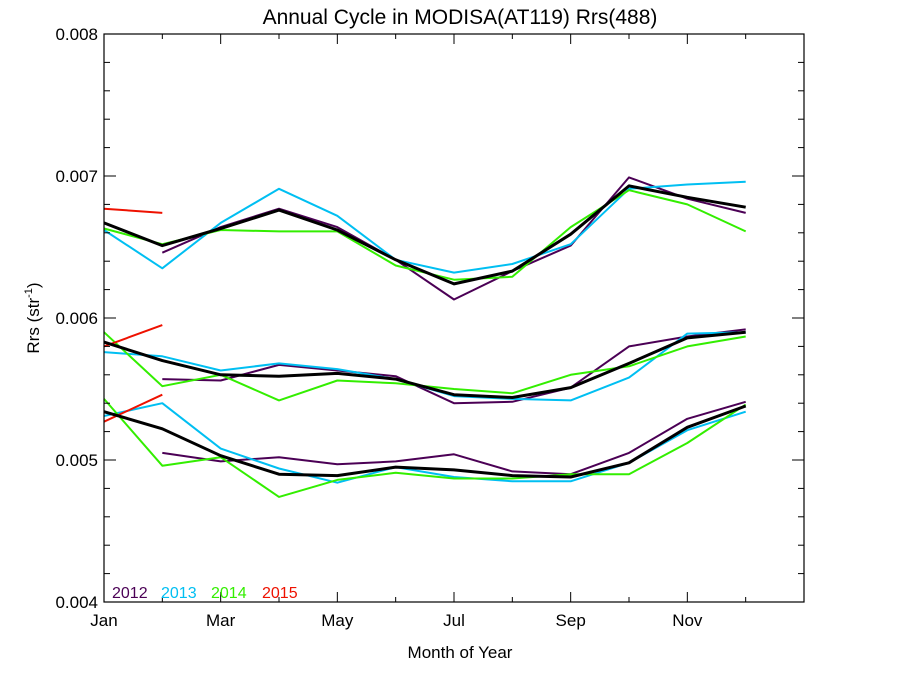  What do you see at coordinates (460, 652) in the screenshot?
I see `x-axis-label: Month of Year` at bounding box center [460, 652].